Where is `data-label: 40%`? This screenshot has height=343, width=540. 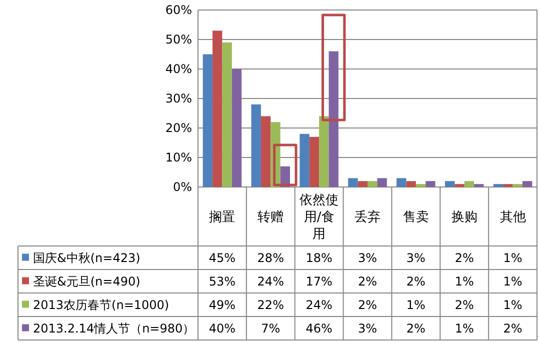
data-label: 40% is located at coordinates (222, 328).